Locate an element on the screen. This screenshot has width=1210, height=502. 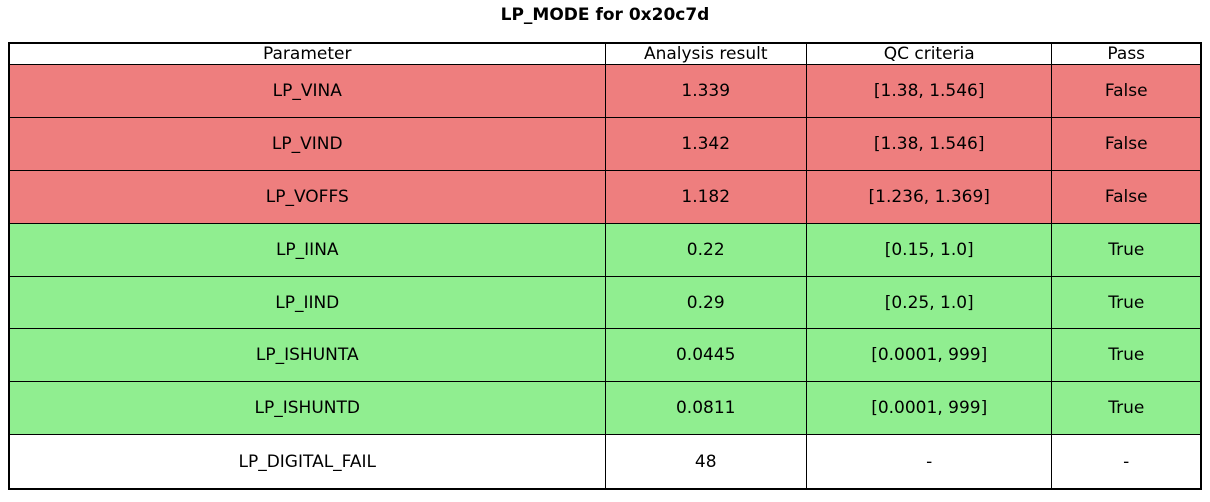
result-cell: 1.339 is located at coordinates (705, 91).